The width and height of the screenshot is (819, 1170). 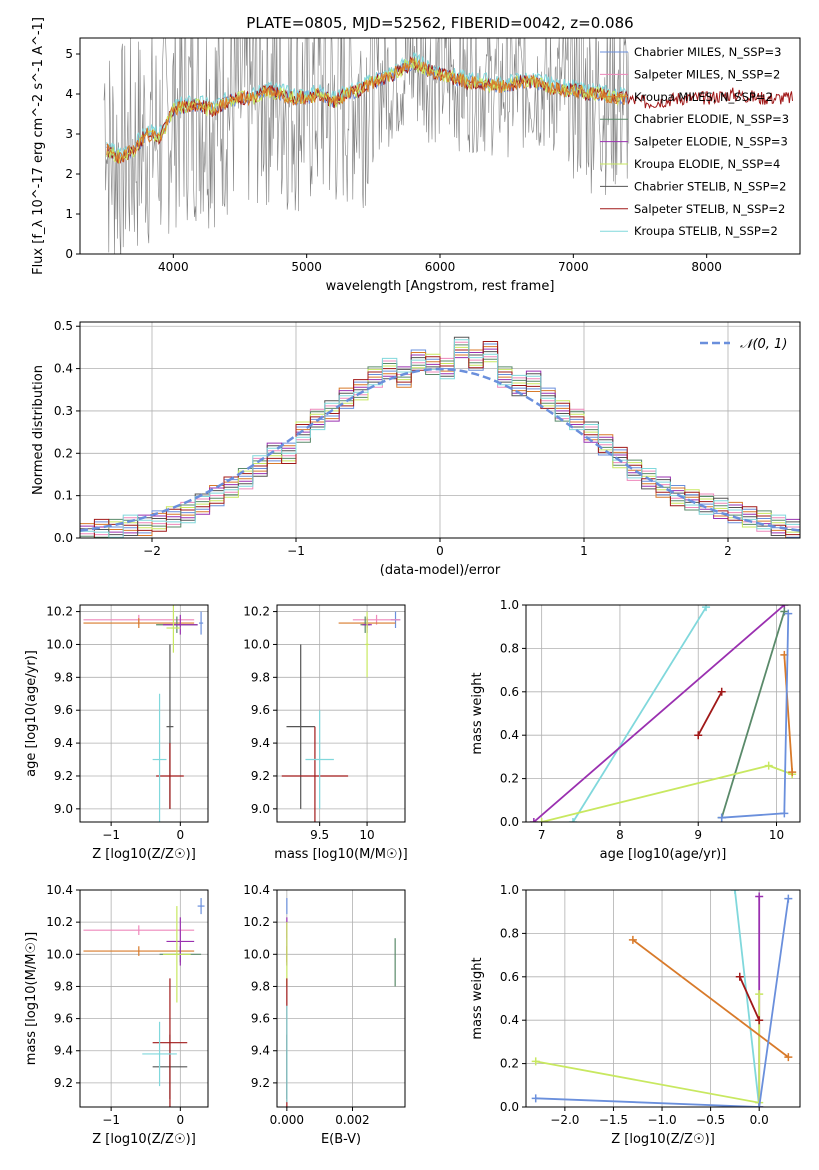 What do you see at coordinates (31, 713) in the screenshot?
I see `y-axis-label: age [log10(age/yr)]` at bounding box center [31, 713].